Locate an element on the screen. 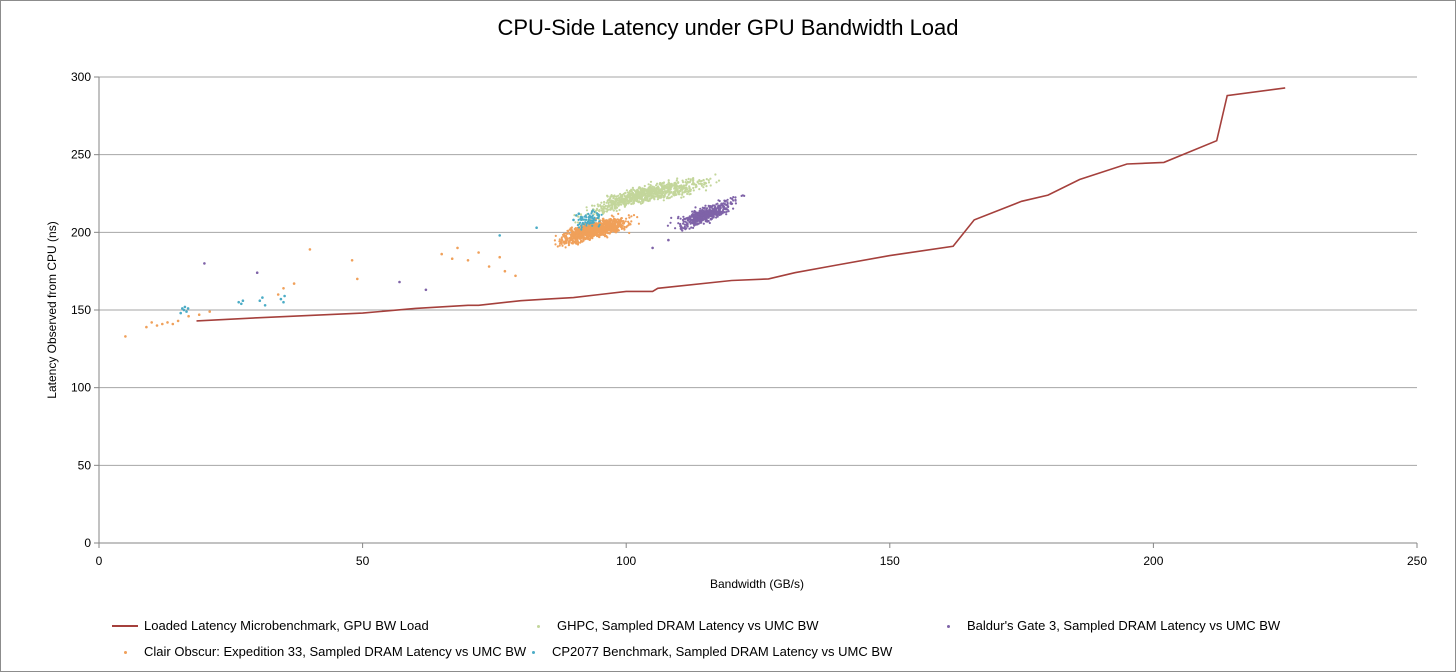 The image size is (1456, 672). x-tick-label: 150 is located at coordinates (890, 561).